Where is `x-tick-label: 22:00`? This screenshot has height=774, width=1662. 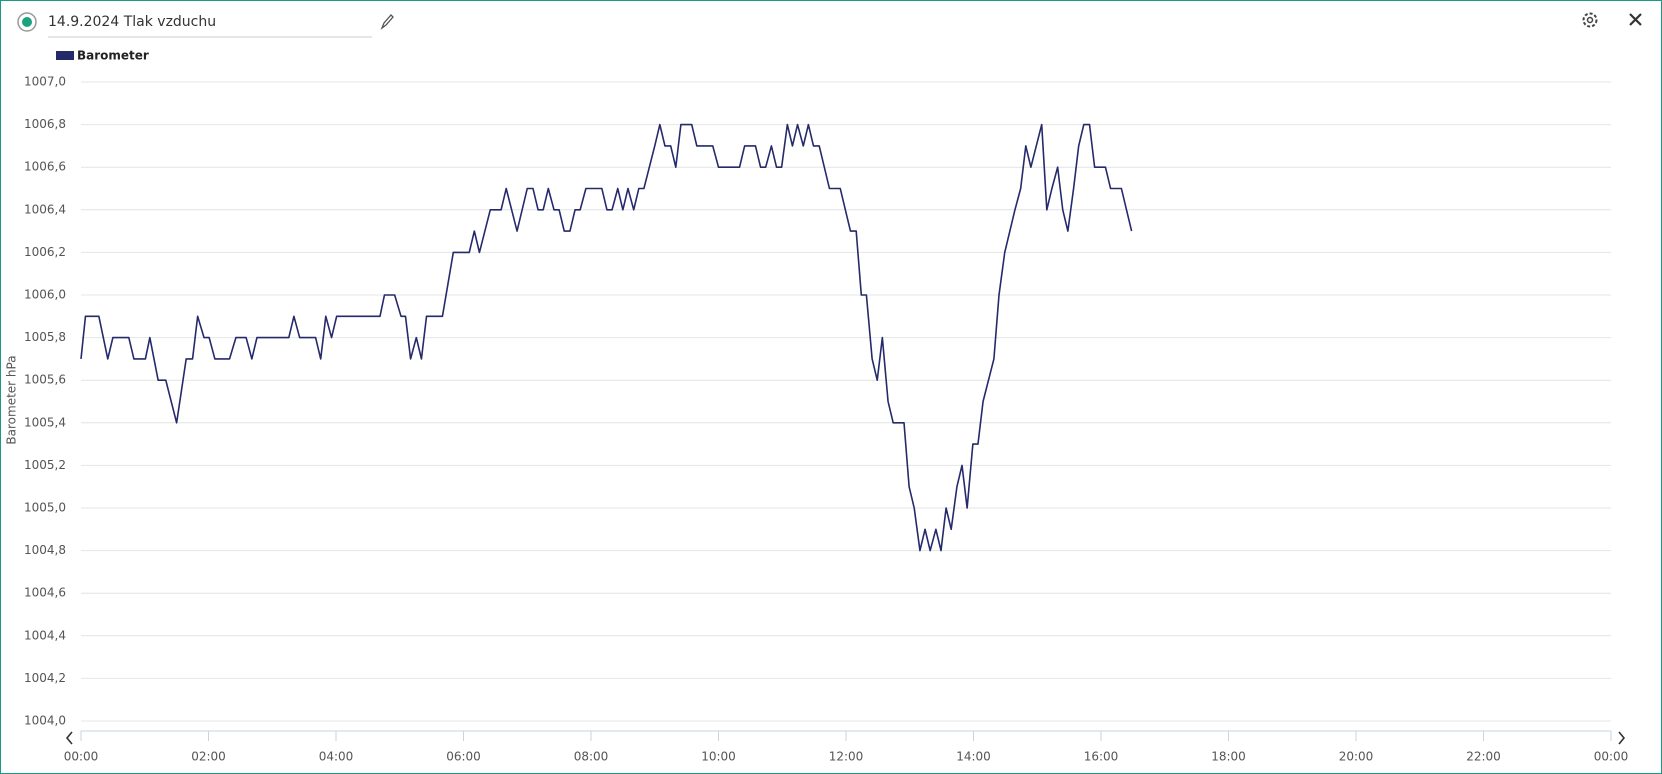 x-tick-label: 22:00 is located at coordinates (1483, 757).